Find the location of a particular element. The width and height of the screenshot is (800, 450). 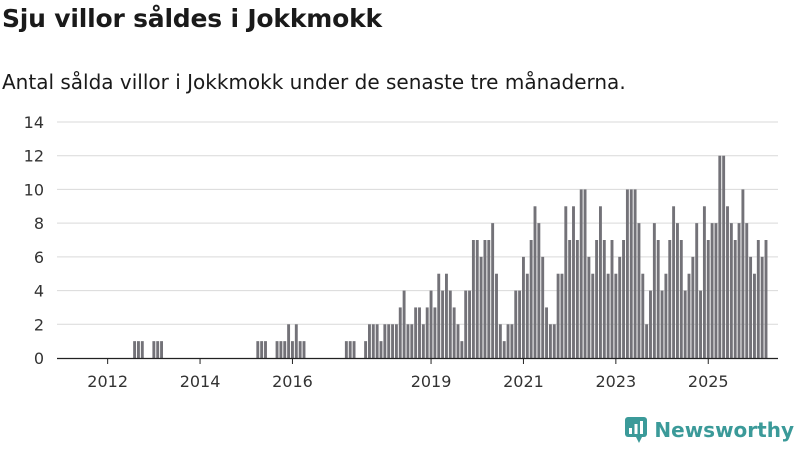

x-tick-label: 2023 is located at coordinates (615, 381).